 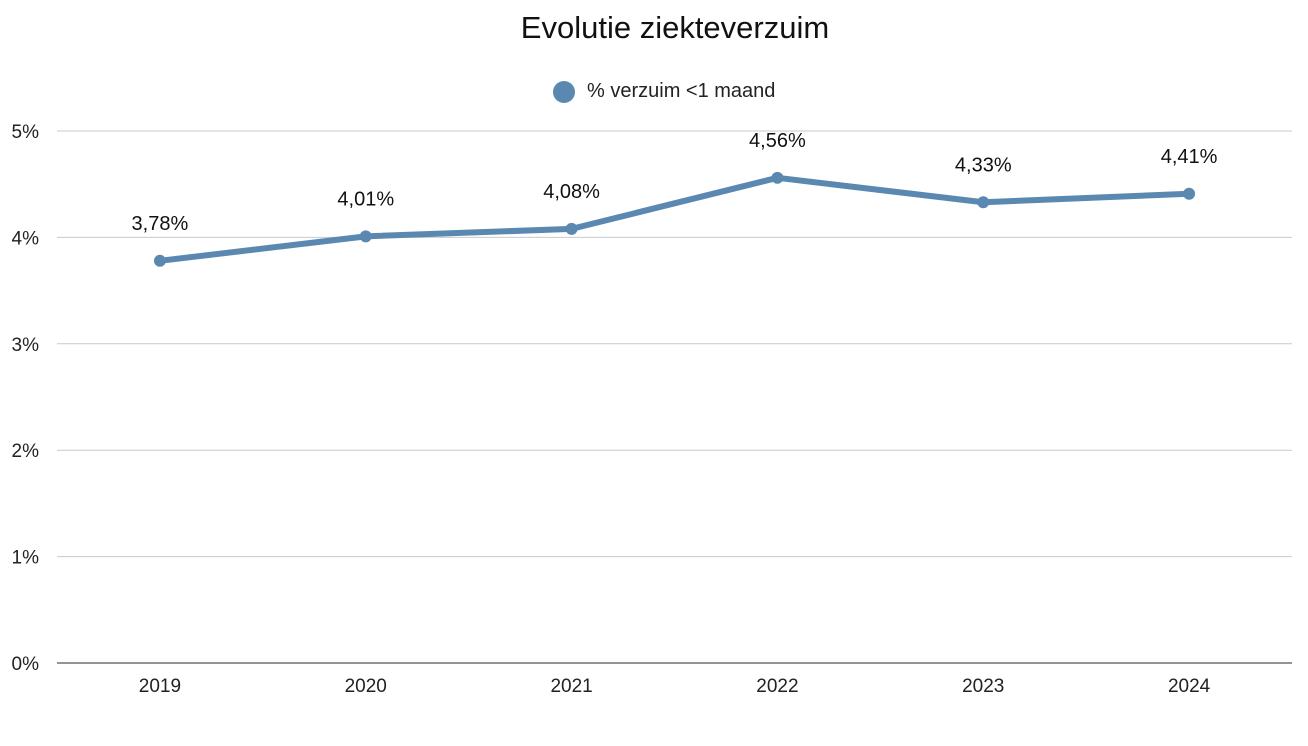 I want to click on x-tick-label: 2019, so click(x=160, y=686).